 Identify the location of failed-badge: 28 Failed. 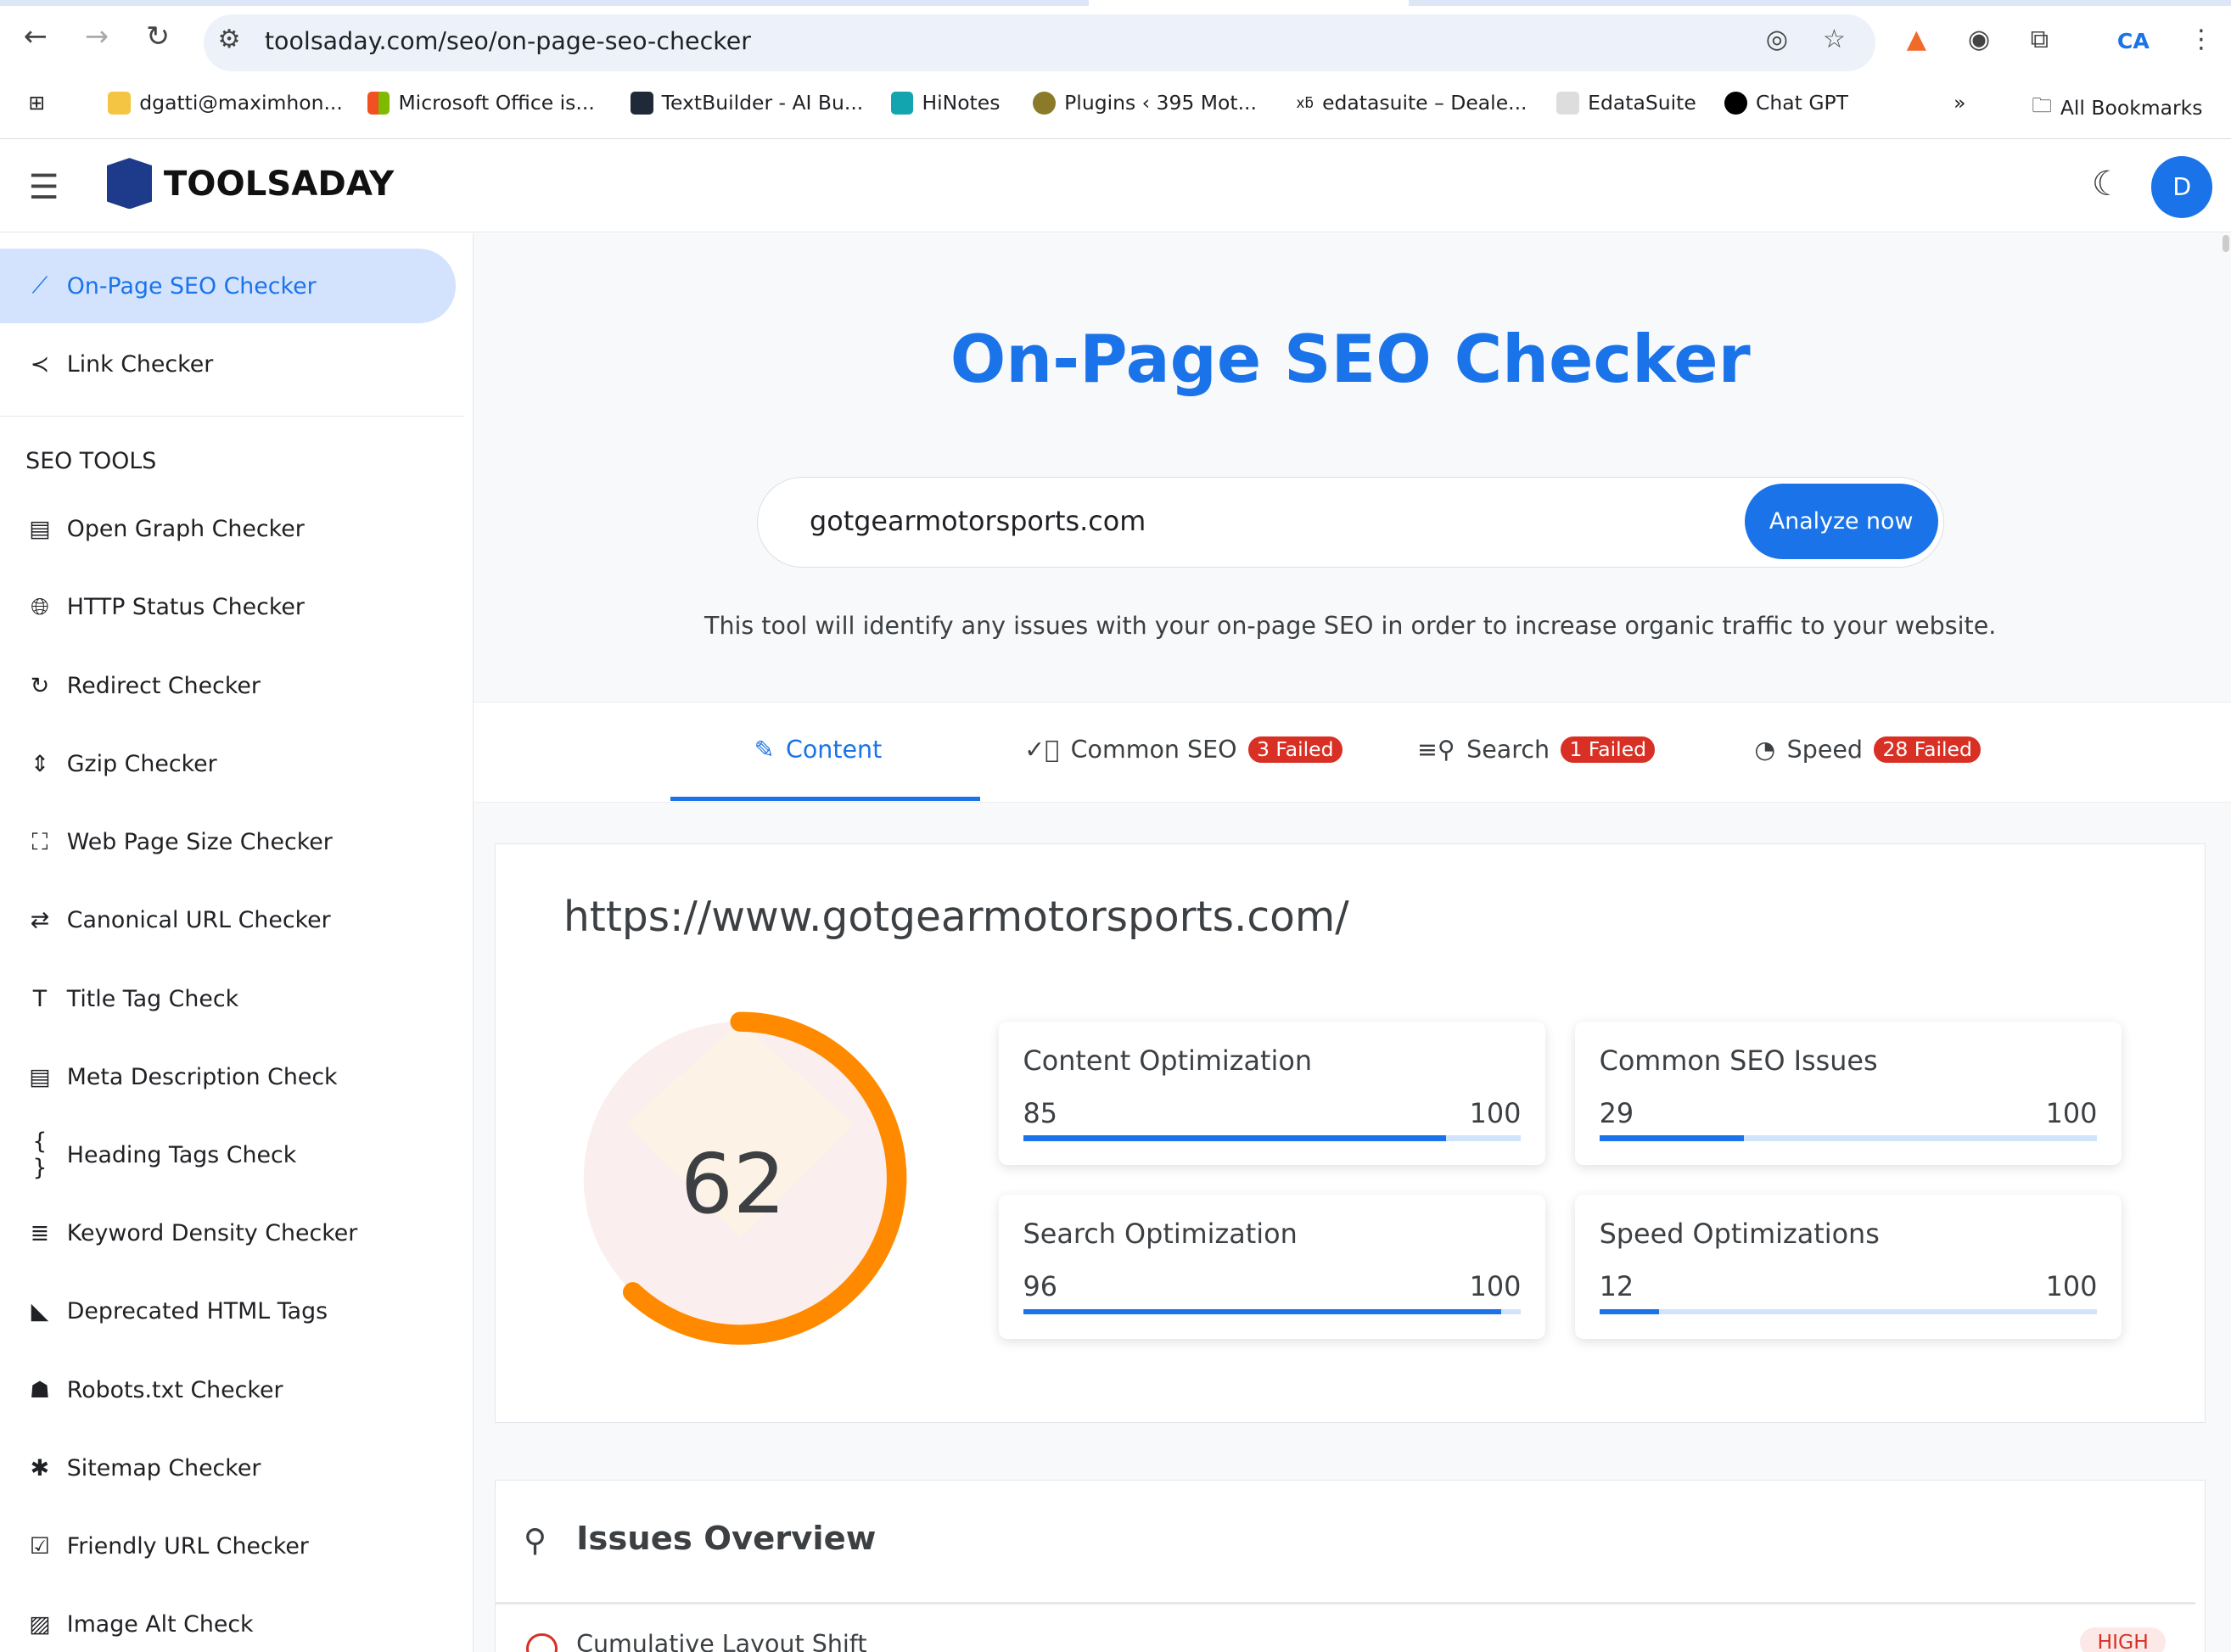
(1927, 750).